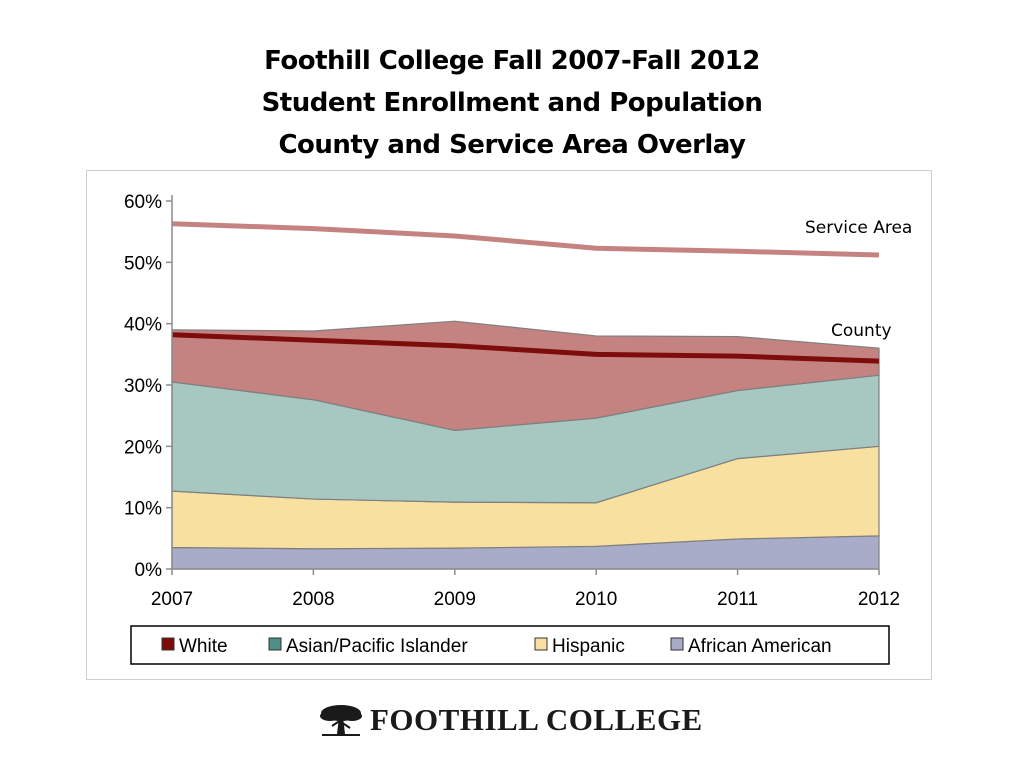  I want to click on x-tick-label: 2011, so click(737, 599).